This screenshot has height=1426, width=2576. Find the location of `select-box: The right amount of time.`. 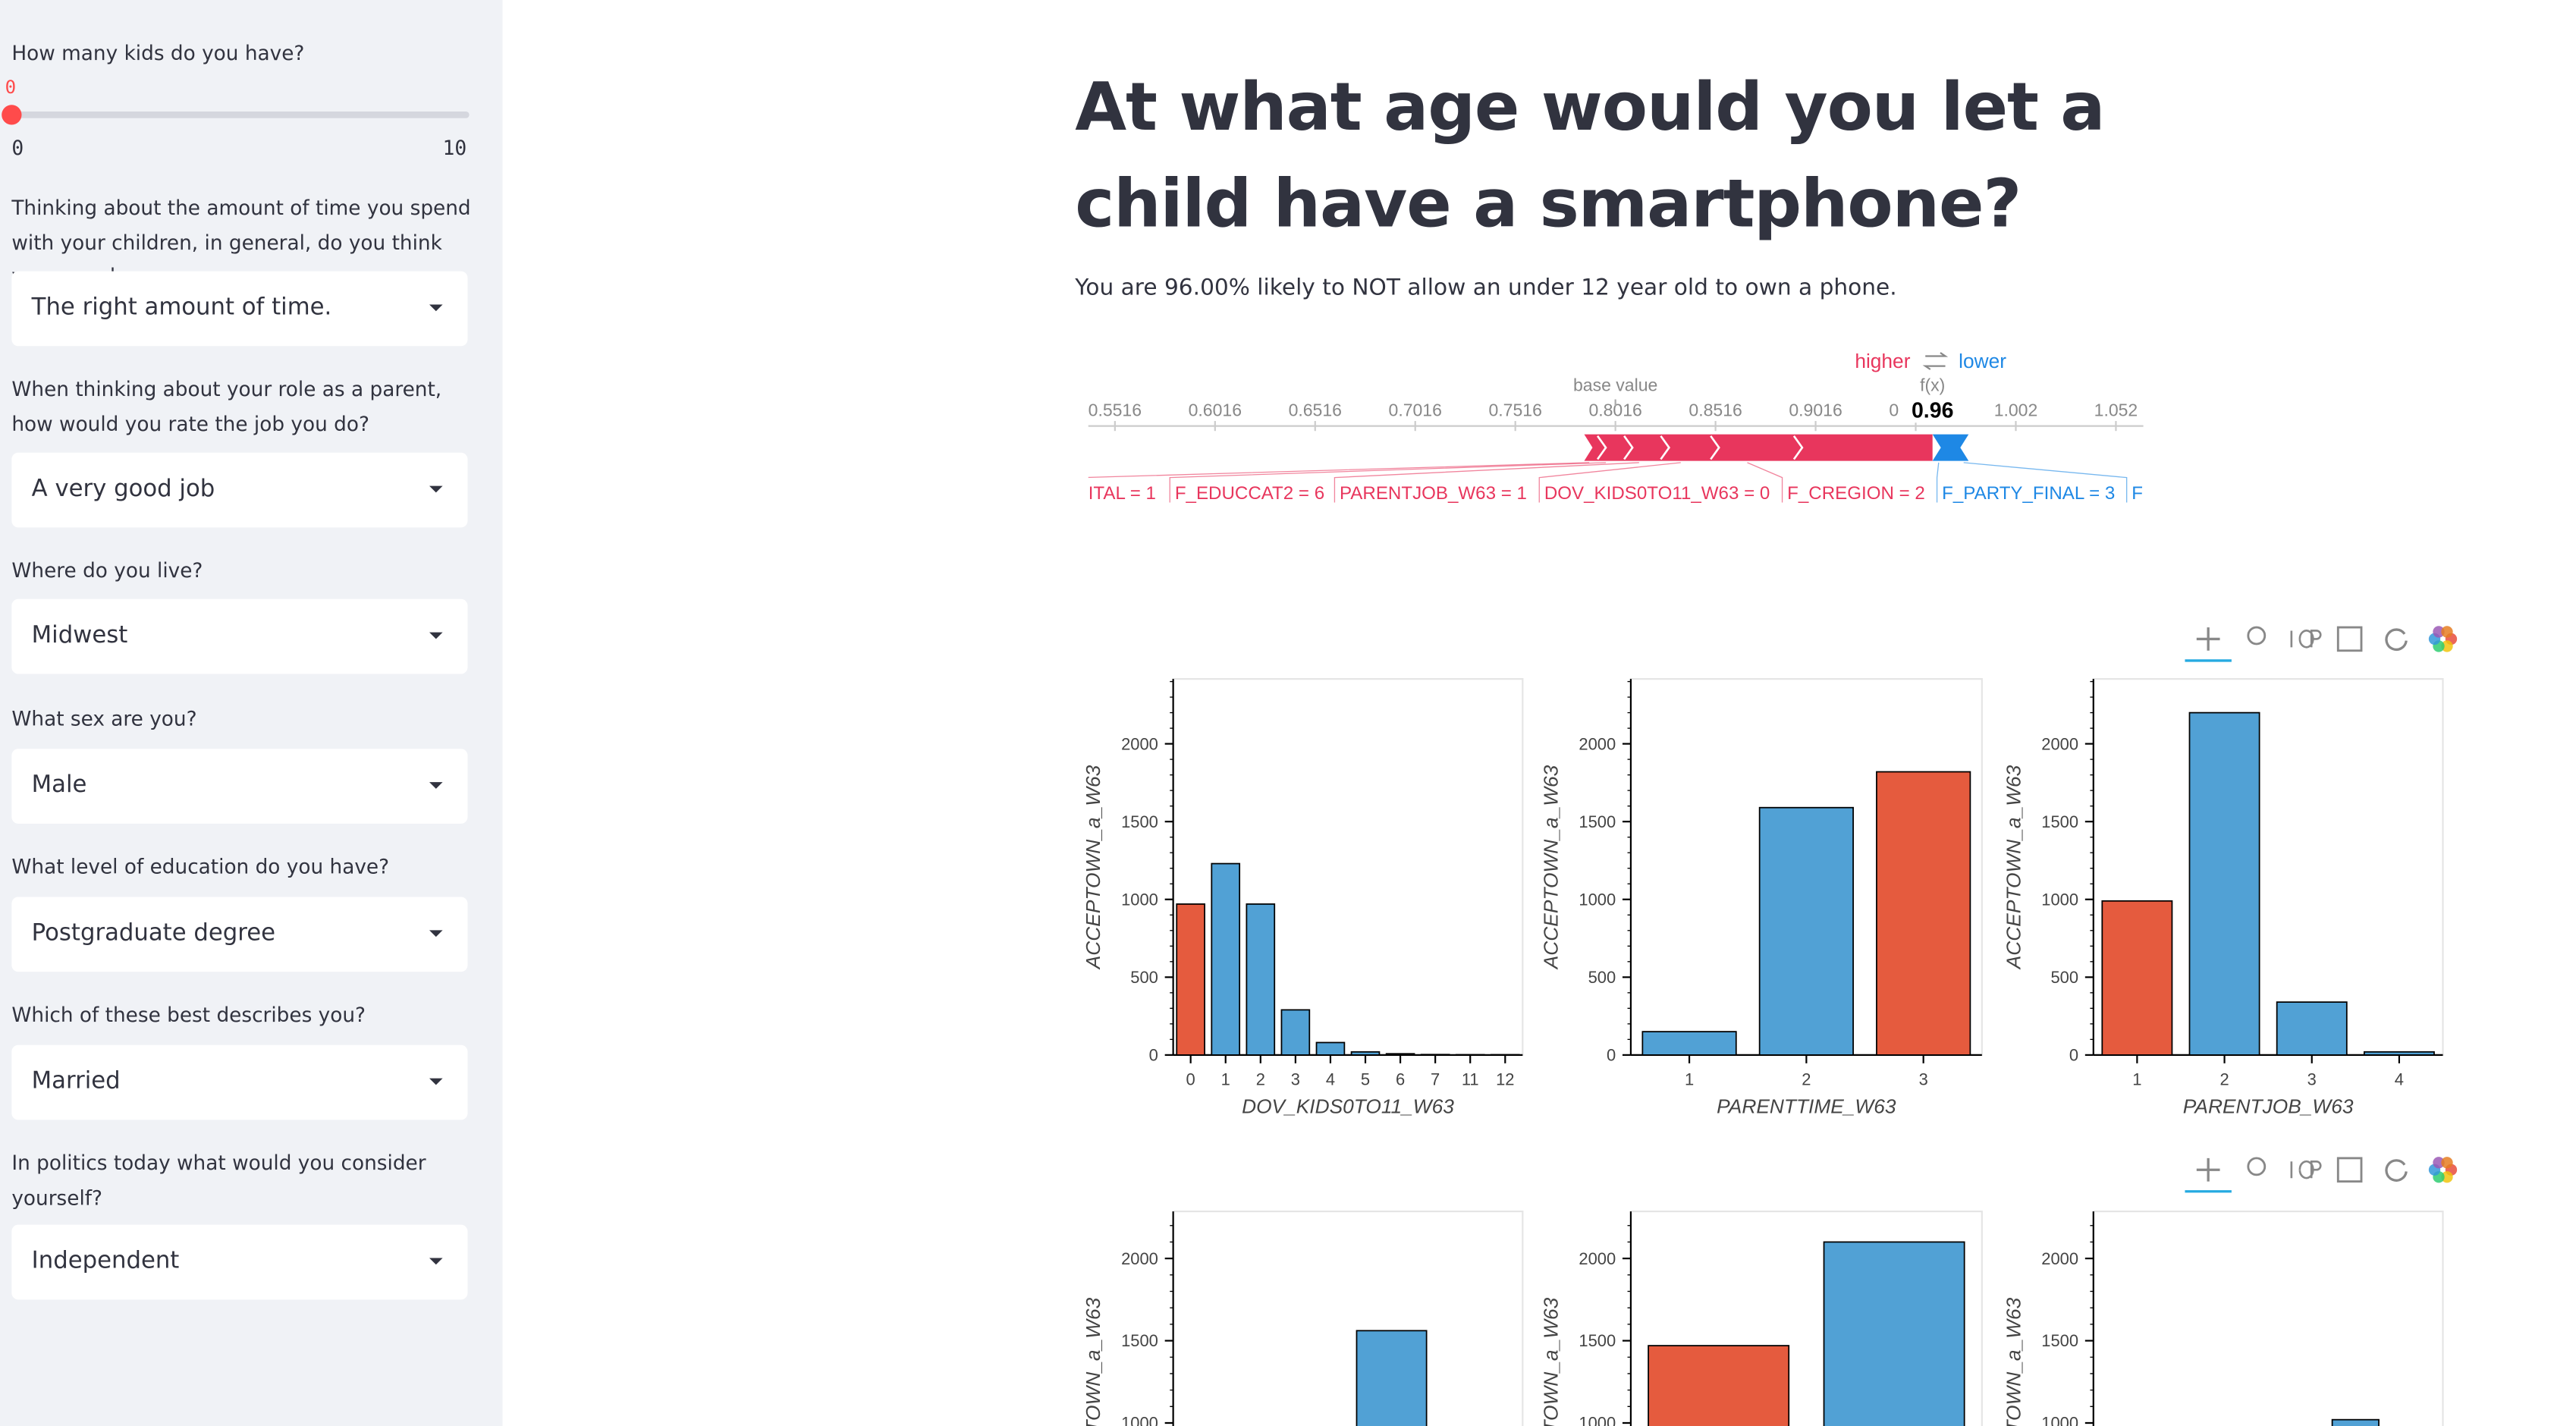

select-box: The right amount of time. is located at coordinates (239, 309).